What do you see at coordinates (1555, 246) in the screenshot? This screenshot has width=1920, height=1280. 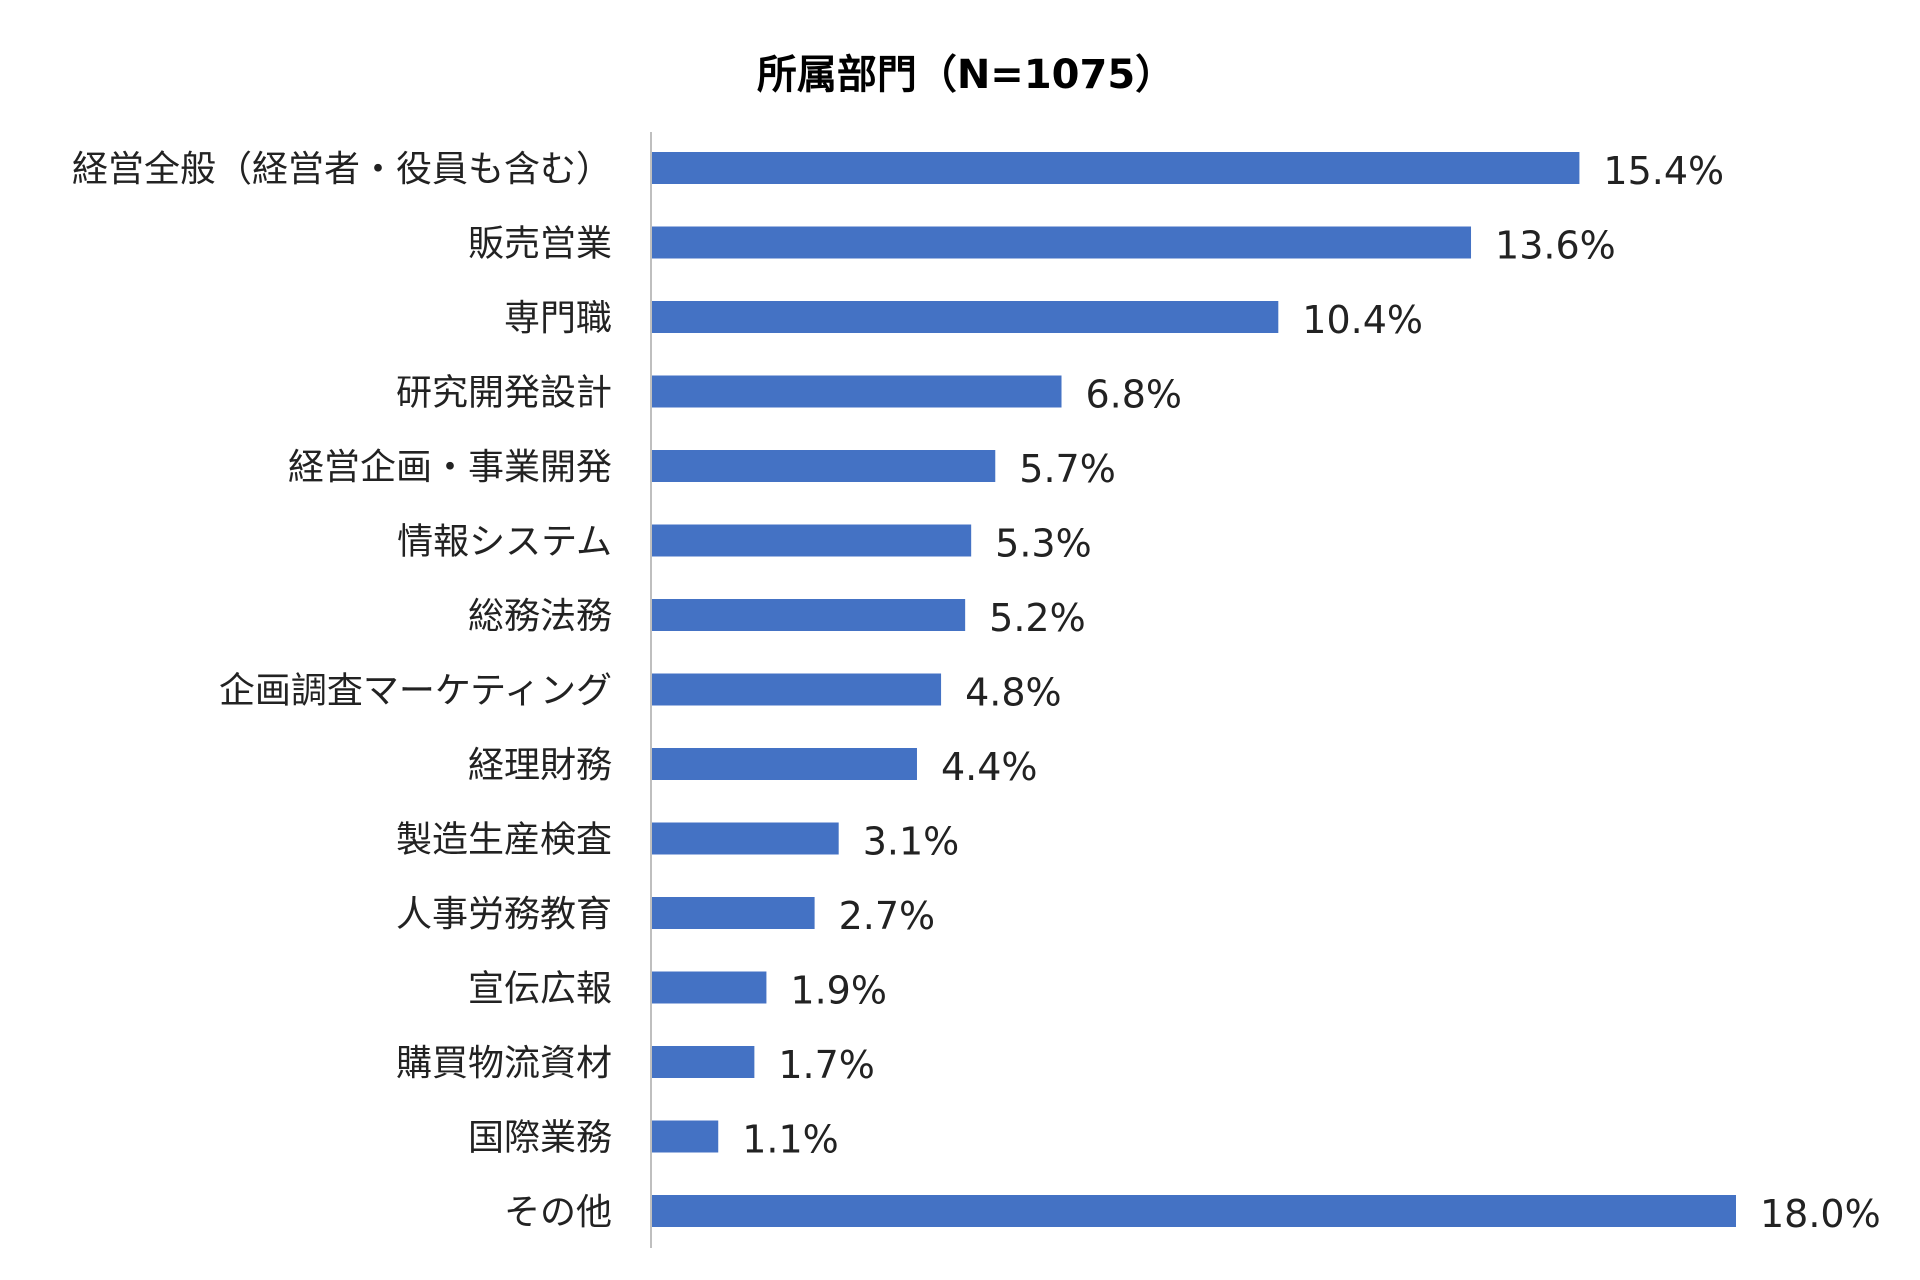 I see `value-label: 13.6%` at bounding box center [1555, 246].